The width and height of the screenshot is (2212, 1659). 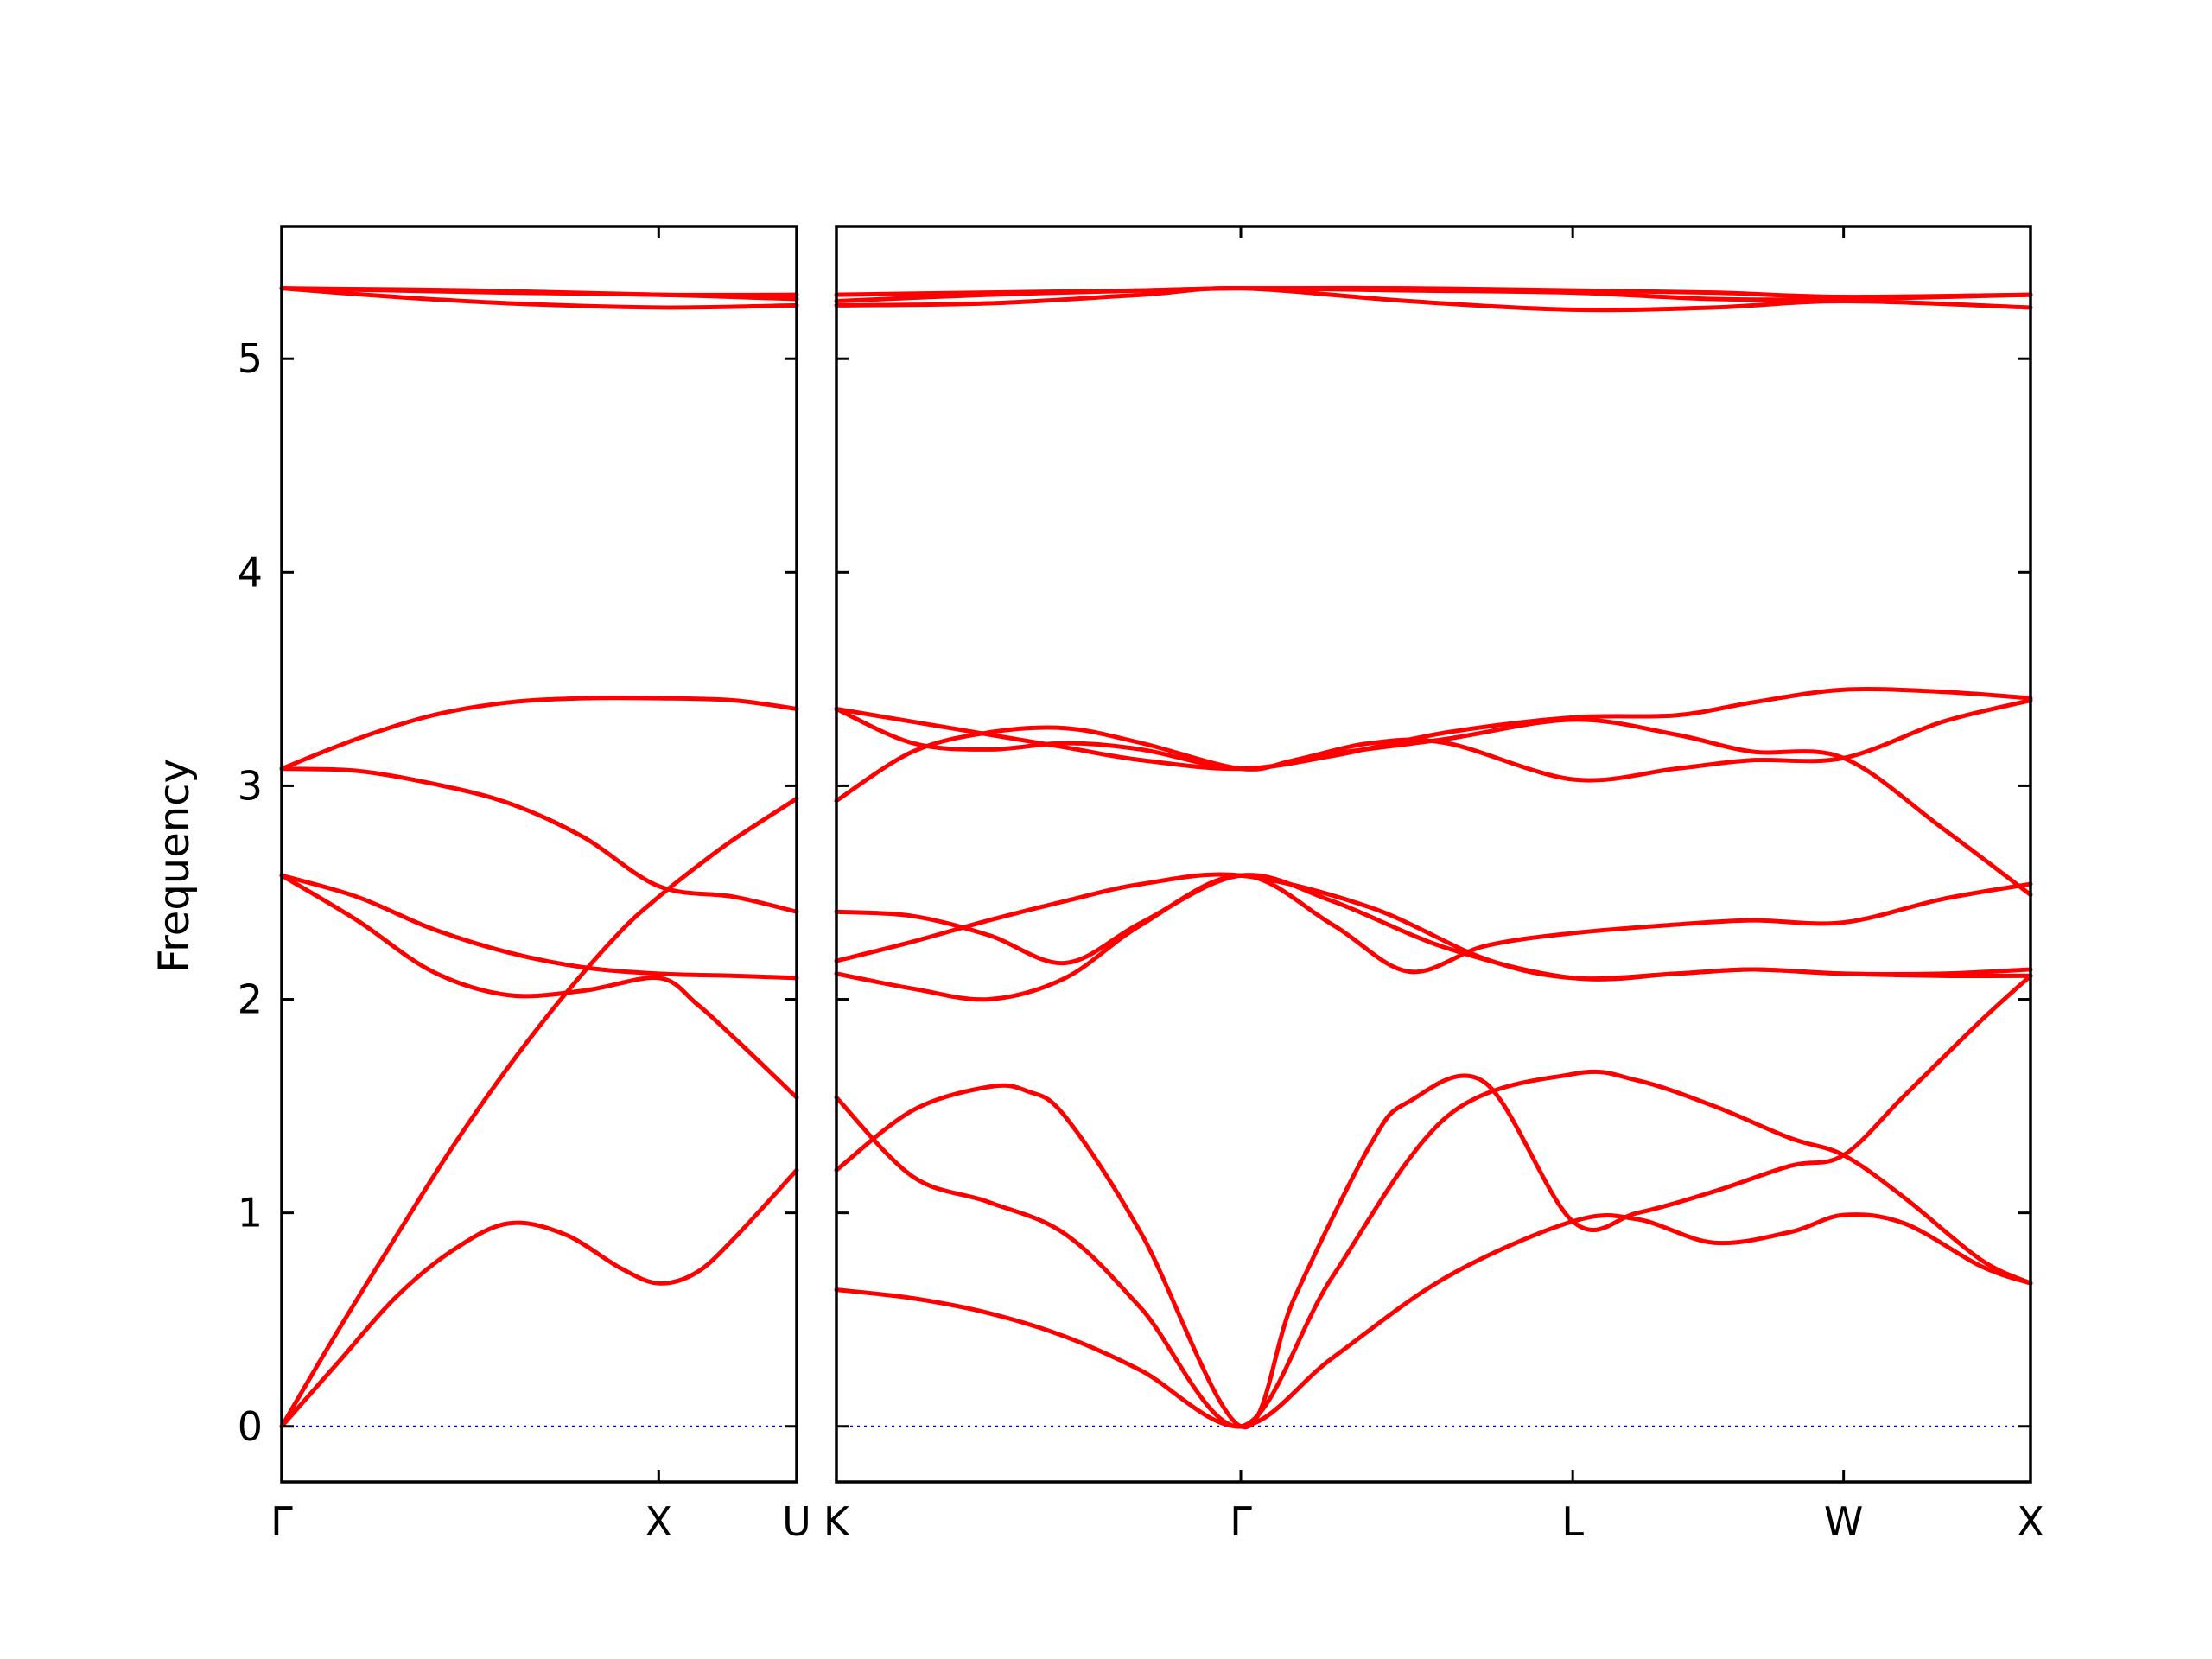 What do you see at coordinates (837, 1521) in the screenshot?
I see `x-tick-label: K` at bounding box center [837, 1521].